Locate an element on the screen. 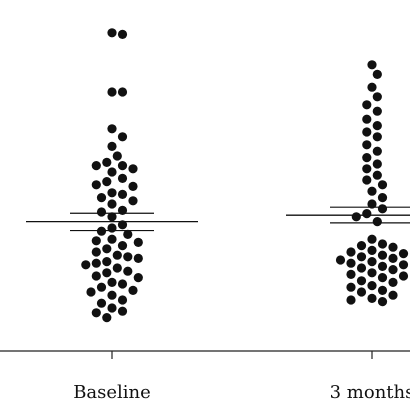 This screenshot has height=410, width=410. x-tick-label-3-months: 3 months is located at coordinates (370, 392).